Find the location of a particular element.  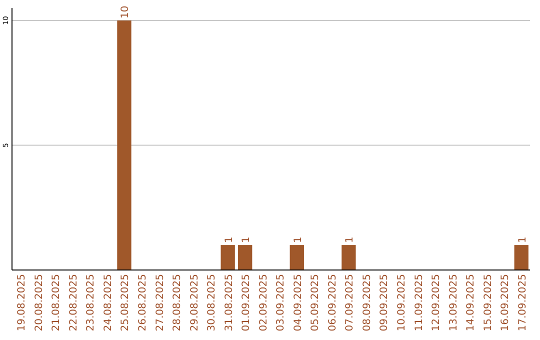

x-tick-label: 28.08.2025 is located at coordinates (178, 303).